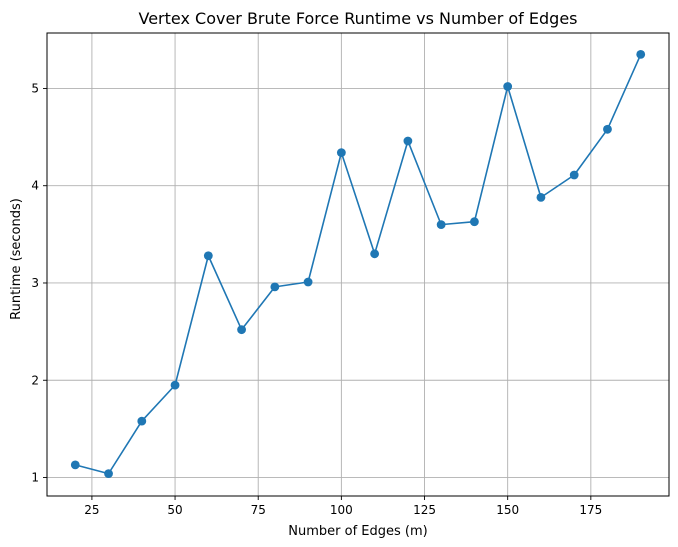 Image resolution: width=678 pixels, height=547 pixels. Describe the element at coordinates (424, 510) in the screenshot. I see `x-tick-label: 125` at that location.